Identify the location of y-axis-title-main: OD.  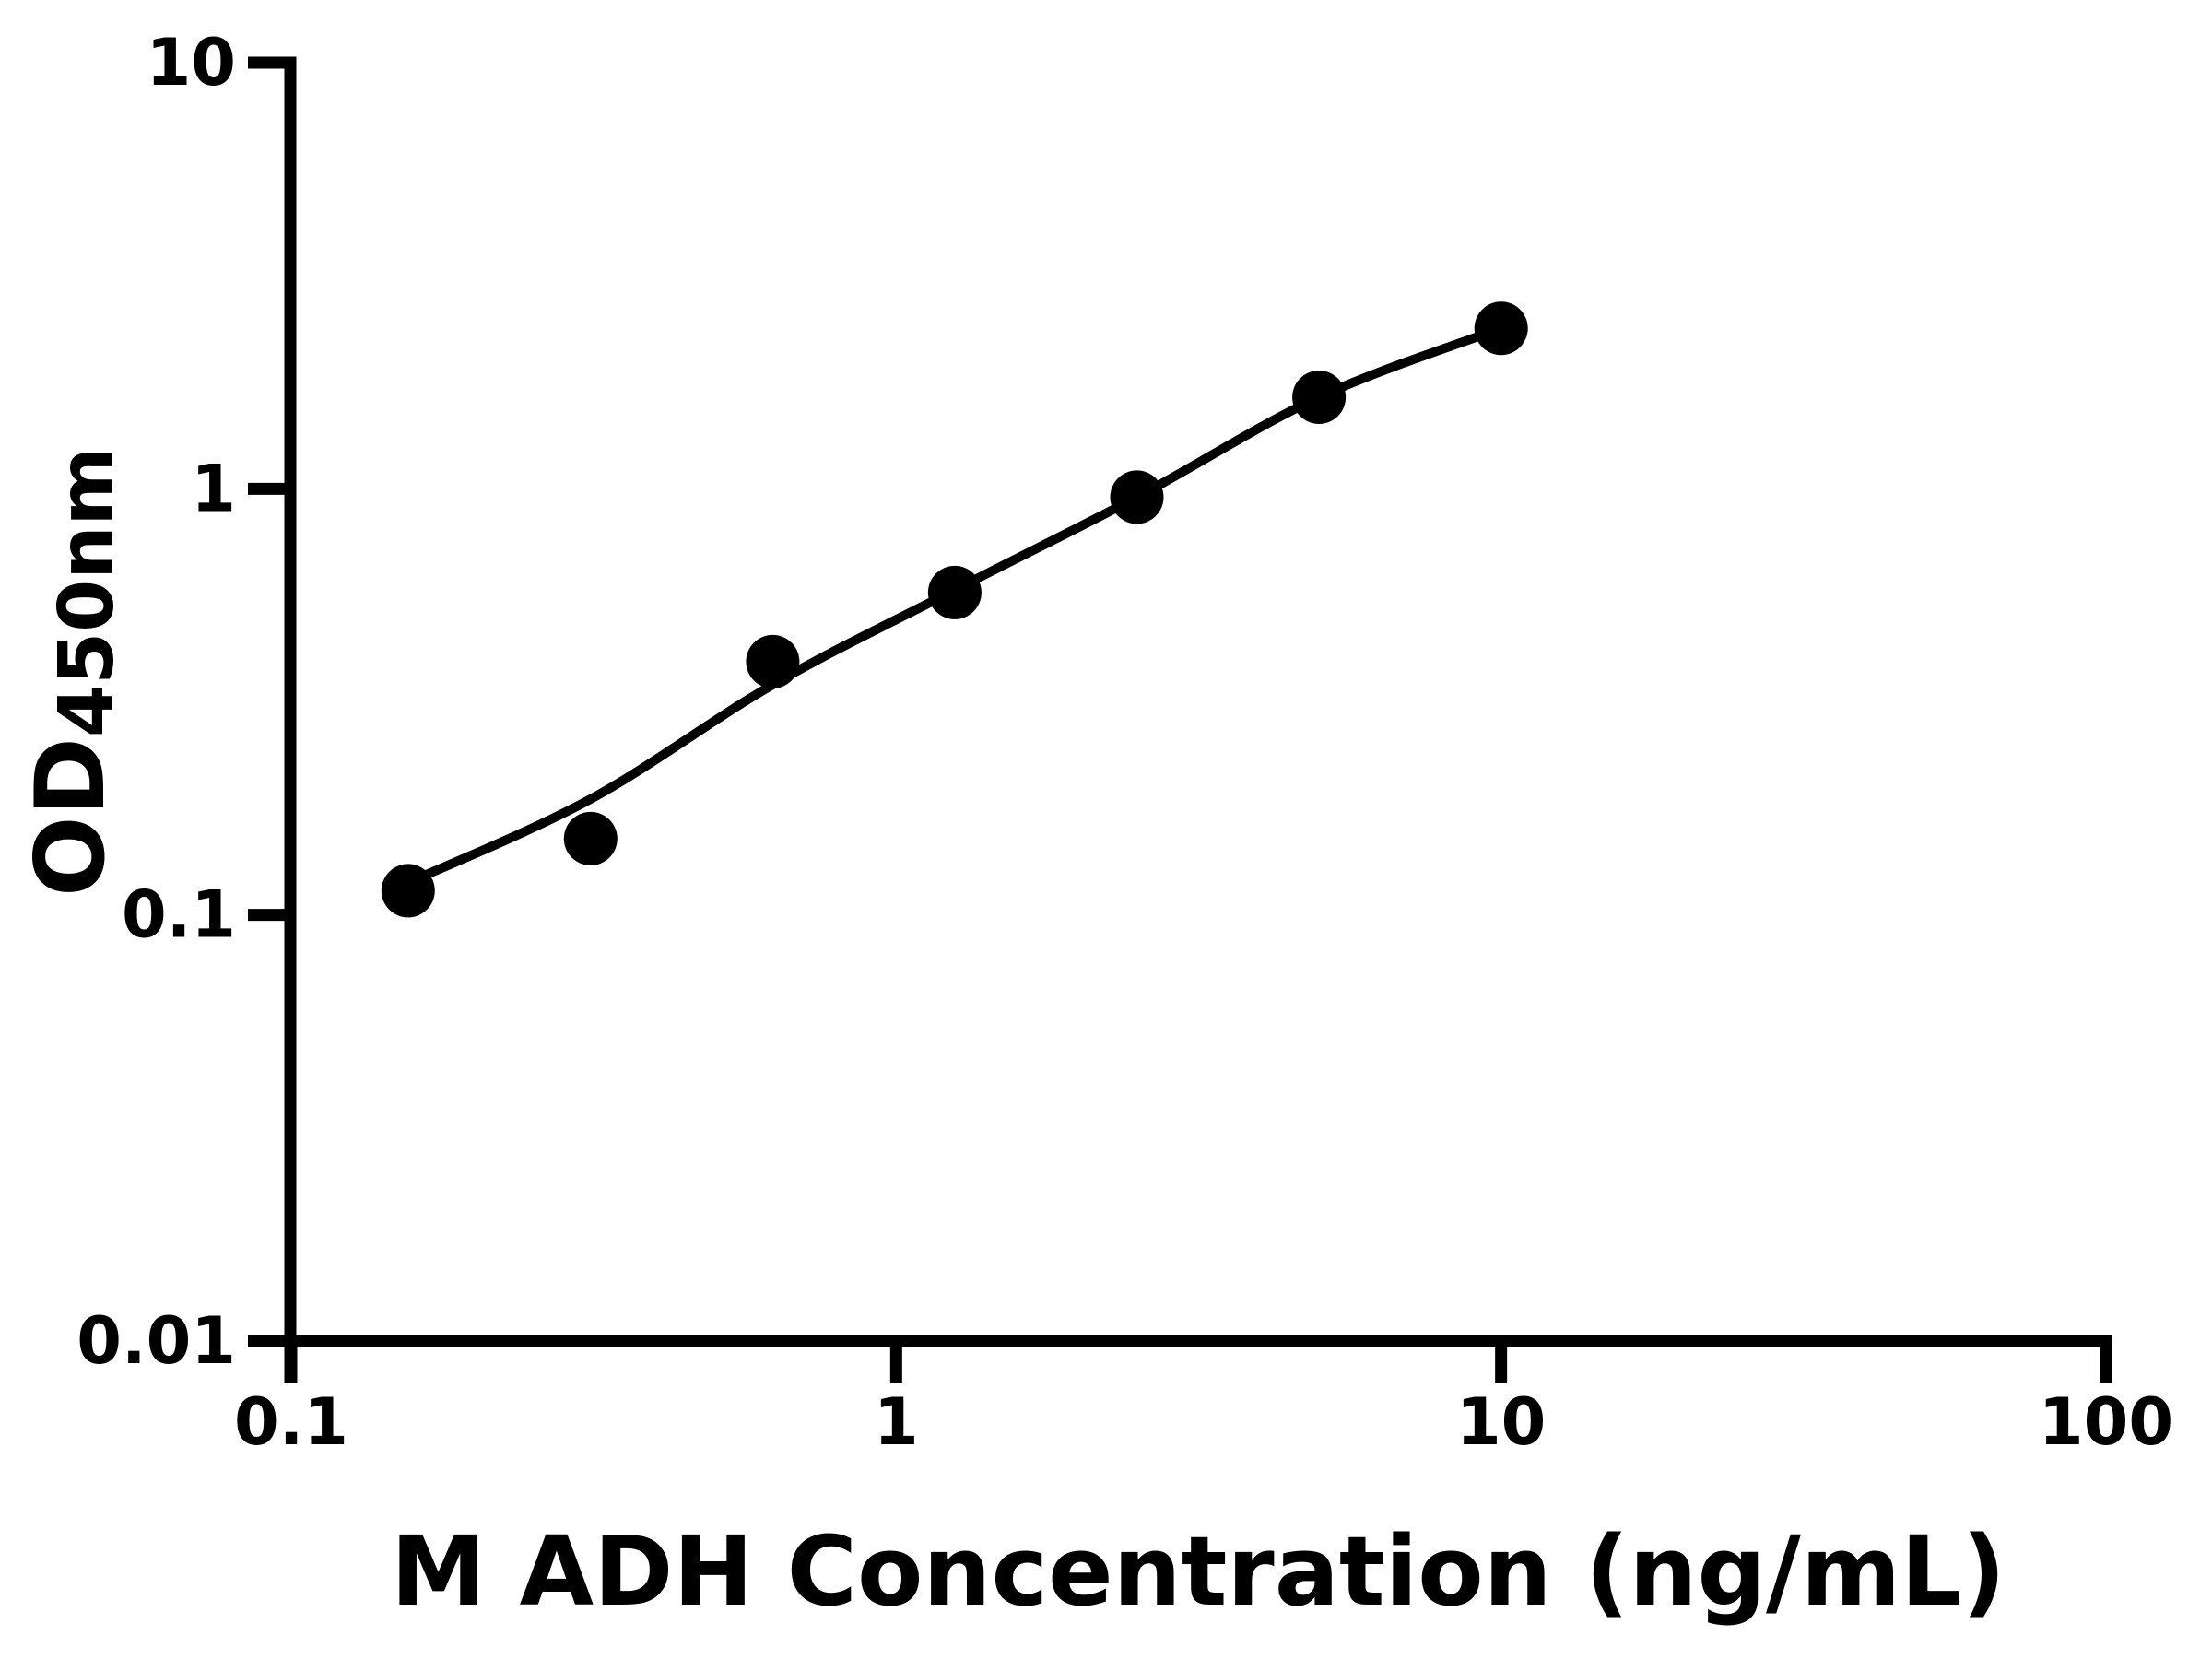
(71, 817).